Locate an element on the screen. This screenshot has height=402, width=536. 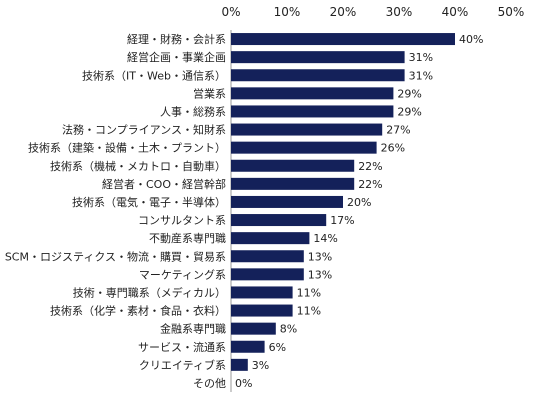
category-label: 技術系（IT・Web・通信系） is located at coordinates (154, 75).